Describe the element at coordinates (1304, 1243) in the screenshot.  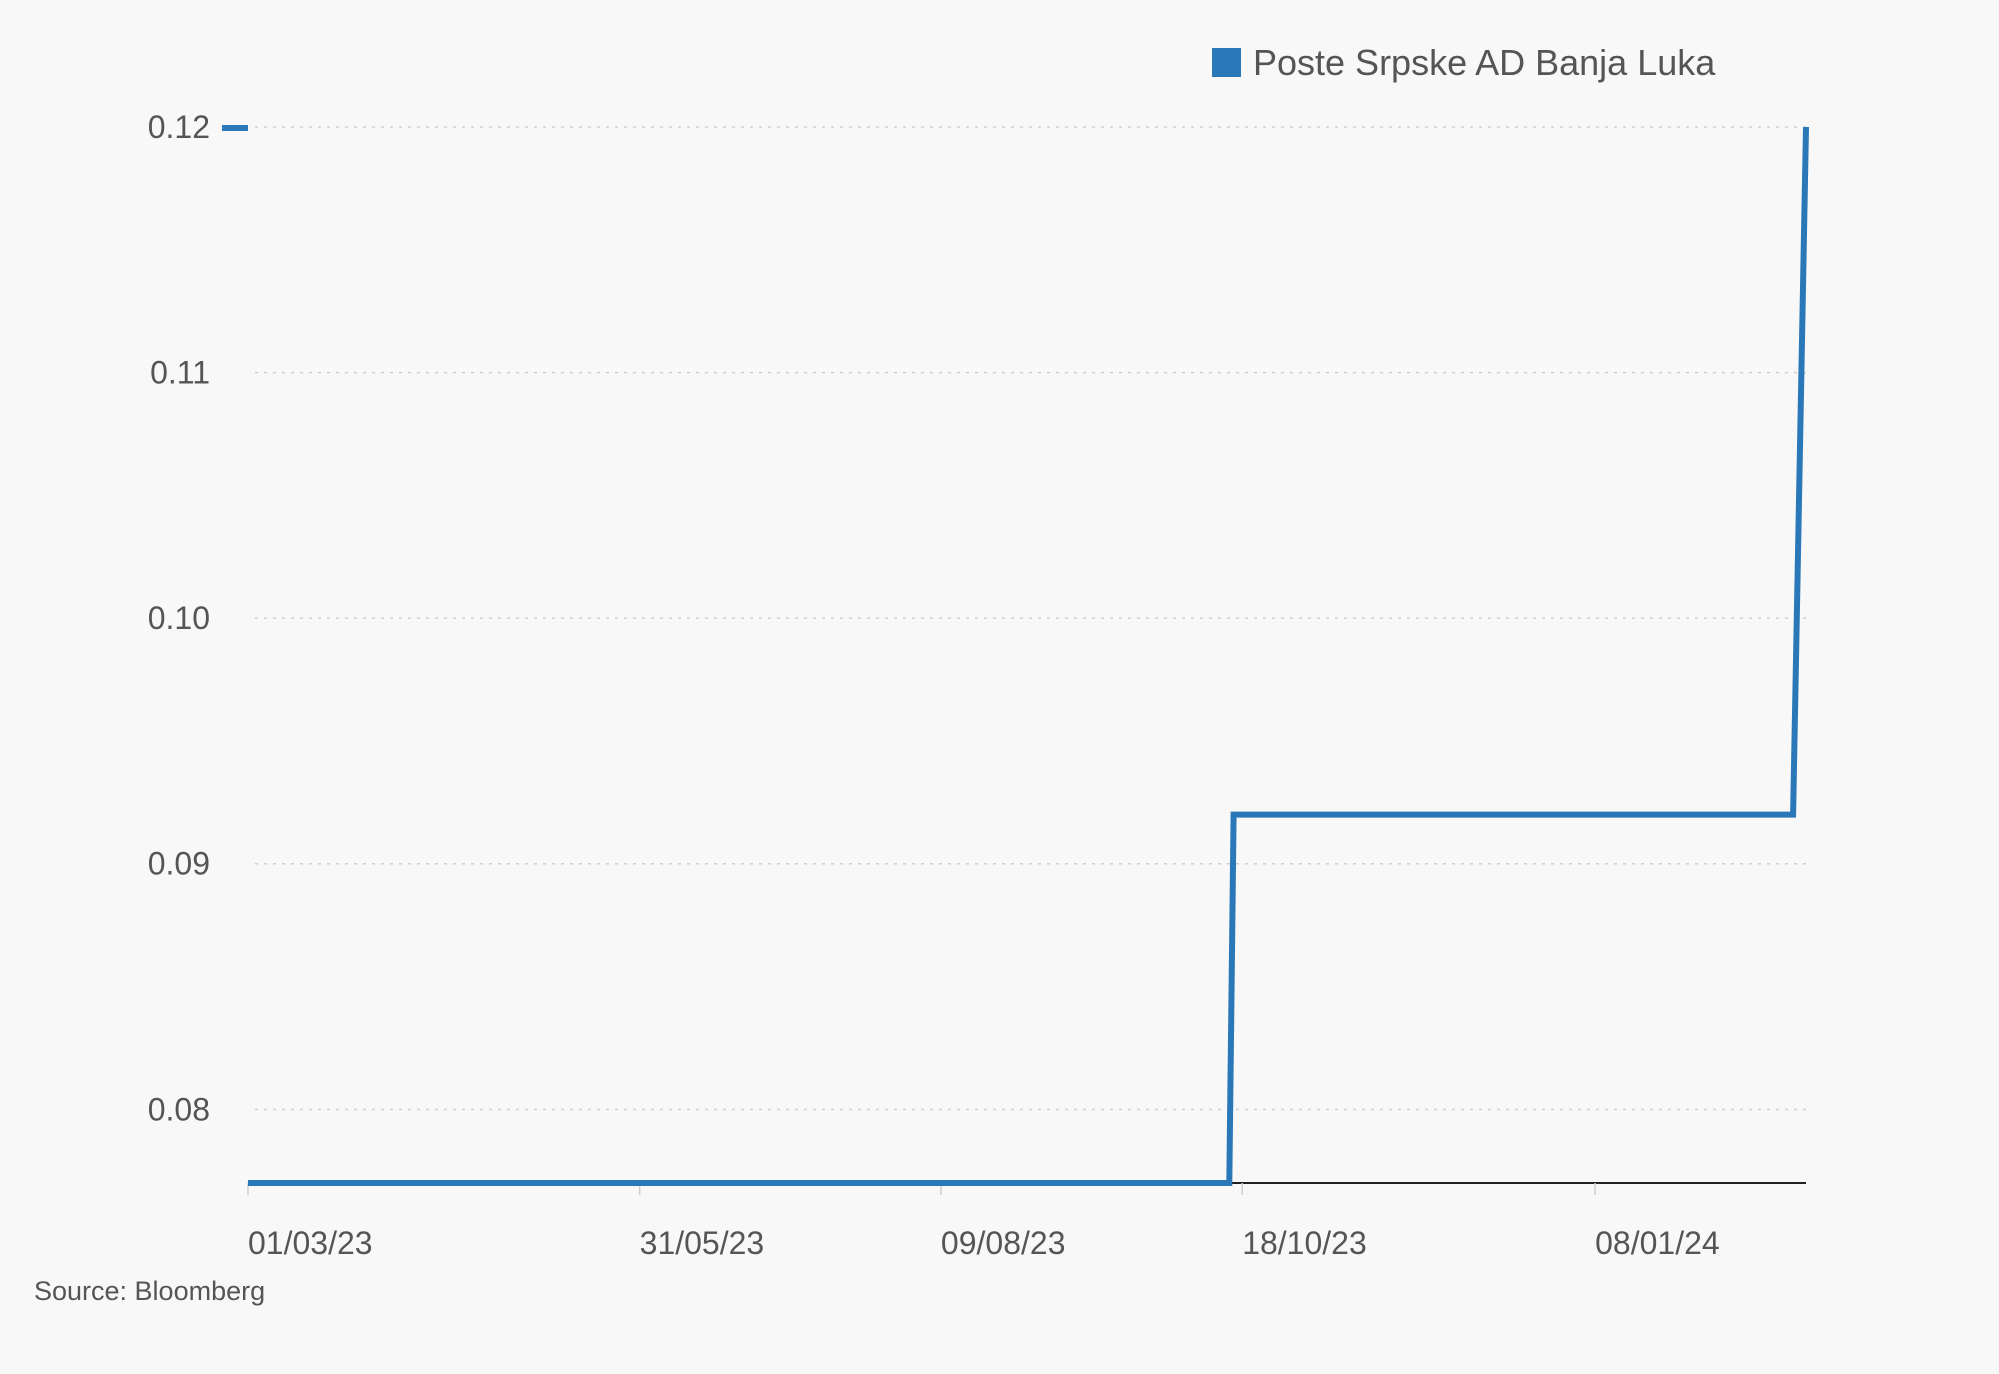
I see `x-tick-label: 18/10/23` at that location.